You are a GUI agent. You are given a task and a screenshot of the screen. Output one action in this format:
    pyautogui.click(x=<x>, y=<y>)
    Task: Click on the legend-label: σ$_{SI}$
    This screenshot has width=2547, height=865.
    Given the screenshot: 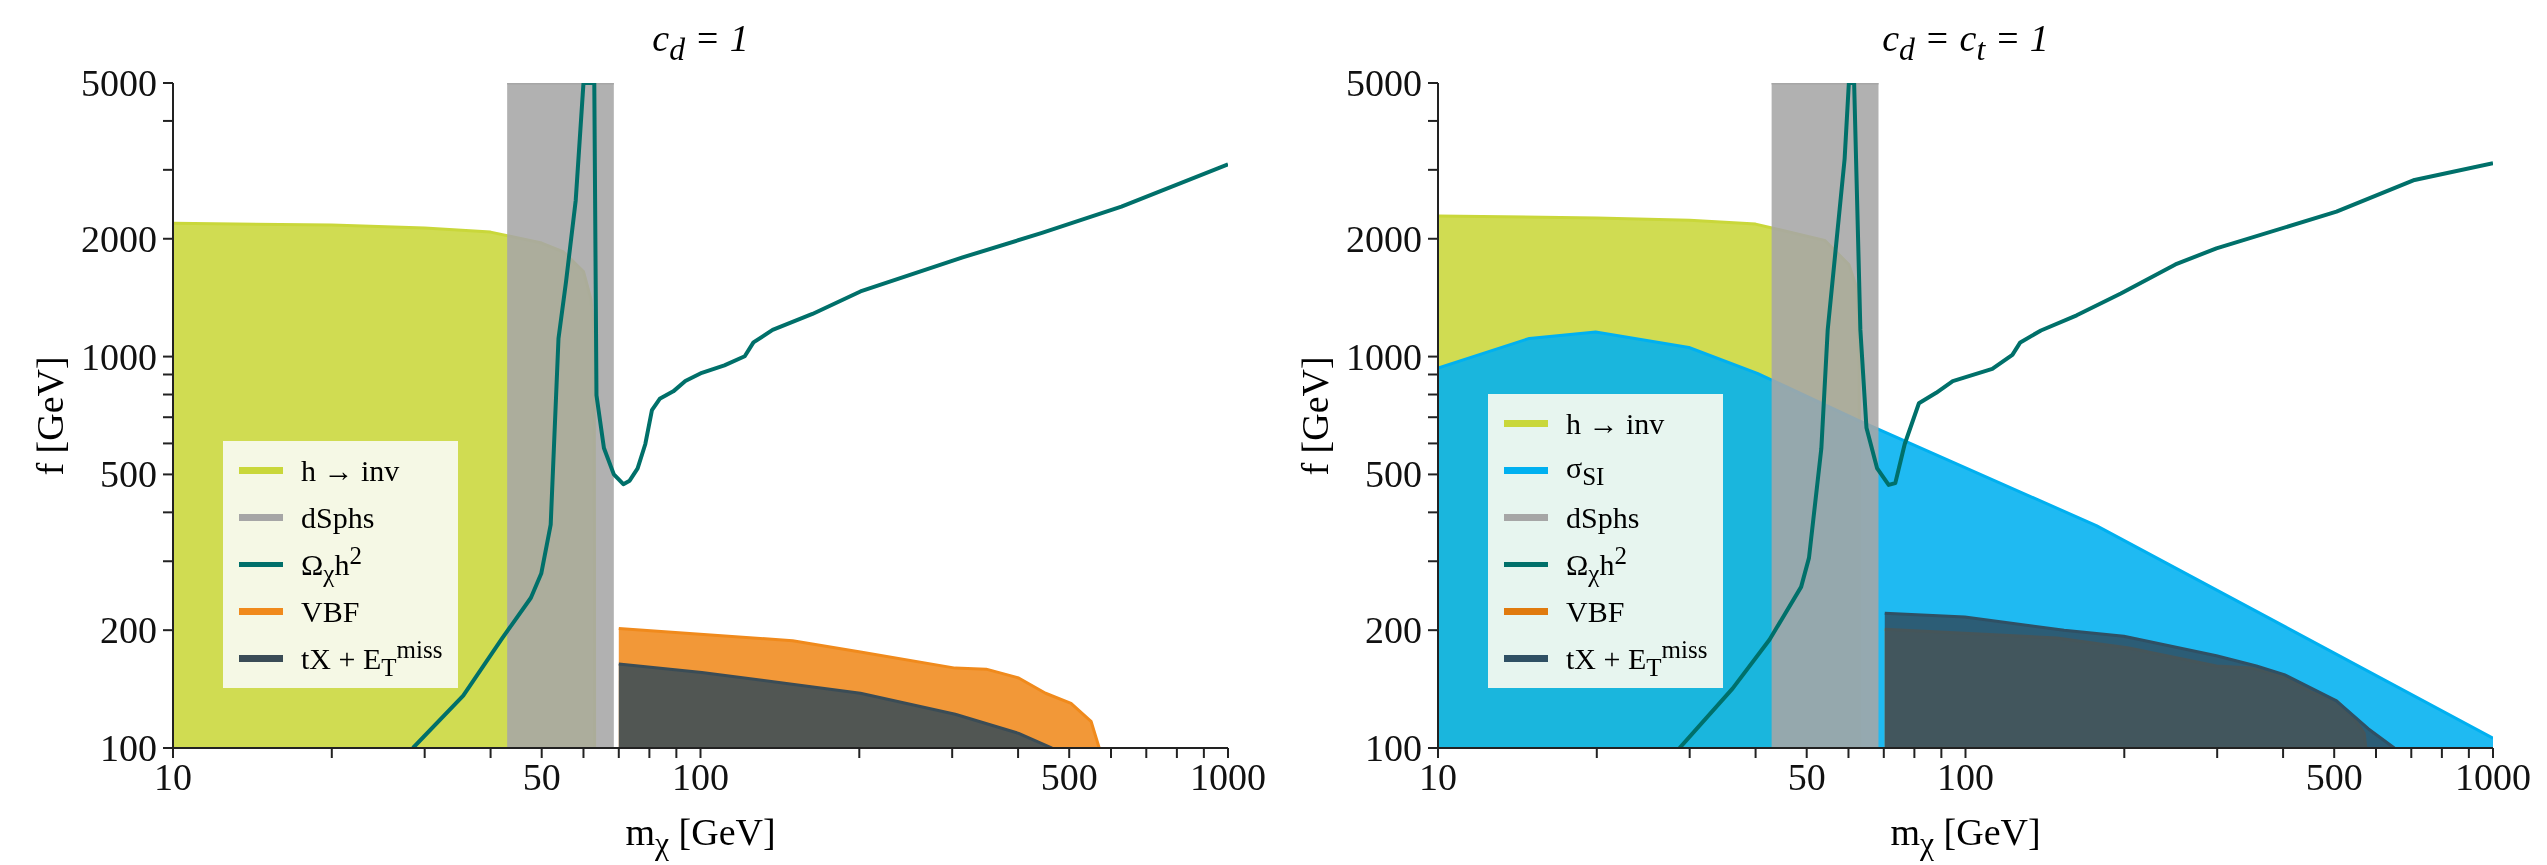 What is the action you would take?
    pyautogui.click(x=1585, y=470)
    